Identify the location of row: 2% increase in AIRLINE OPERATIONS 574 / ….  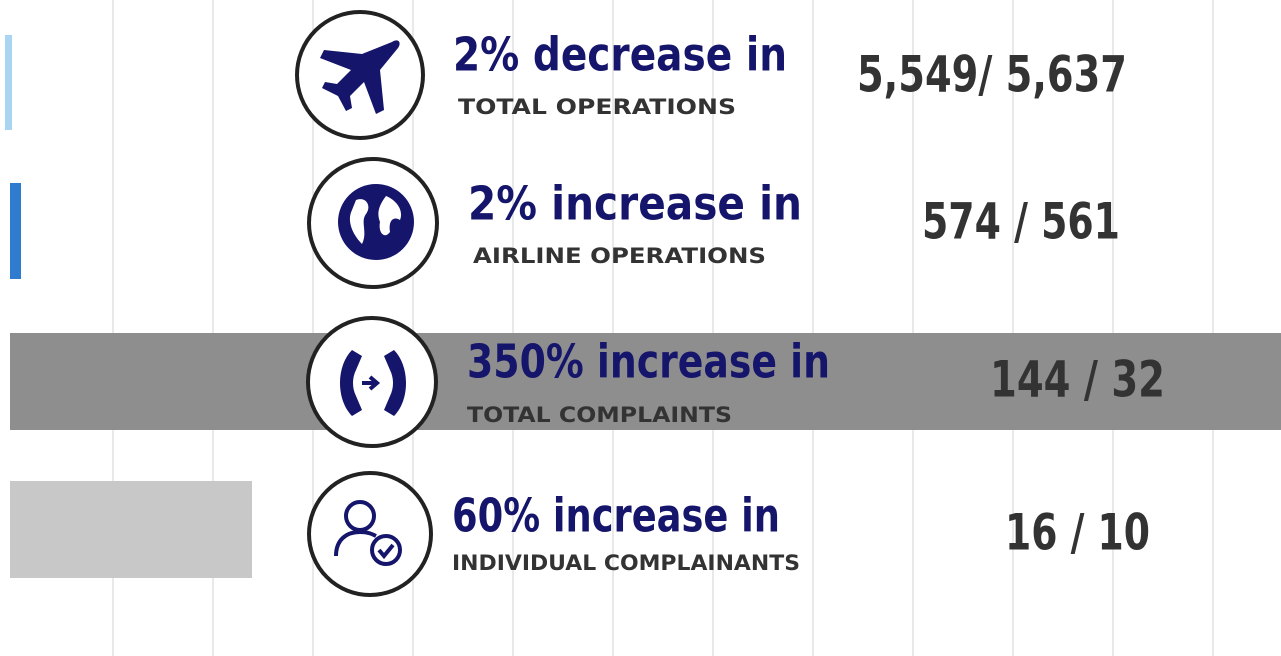
(713, 223).